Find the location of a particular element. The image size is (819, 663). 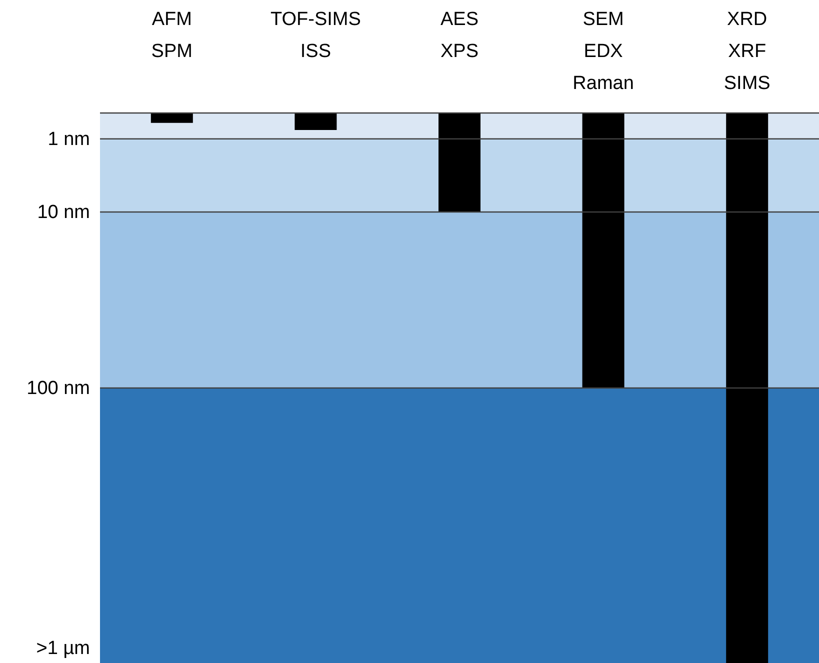

x-tick-label: XRD XRF SIMS is located at coordinates (747, 51).